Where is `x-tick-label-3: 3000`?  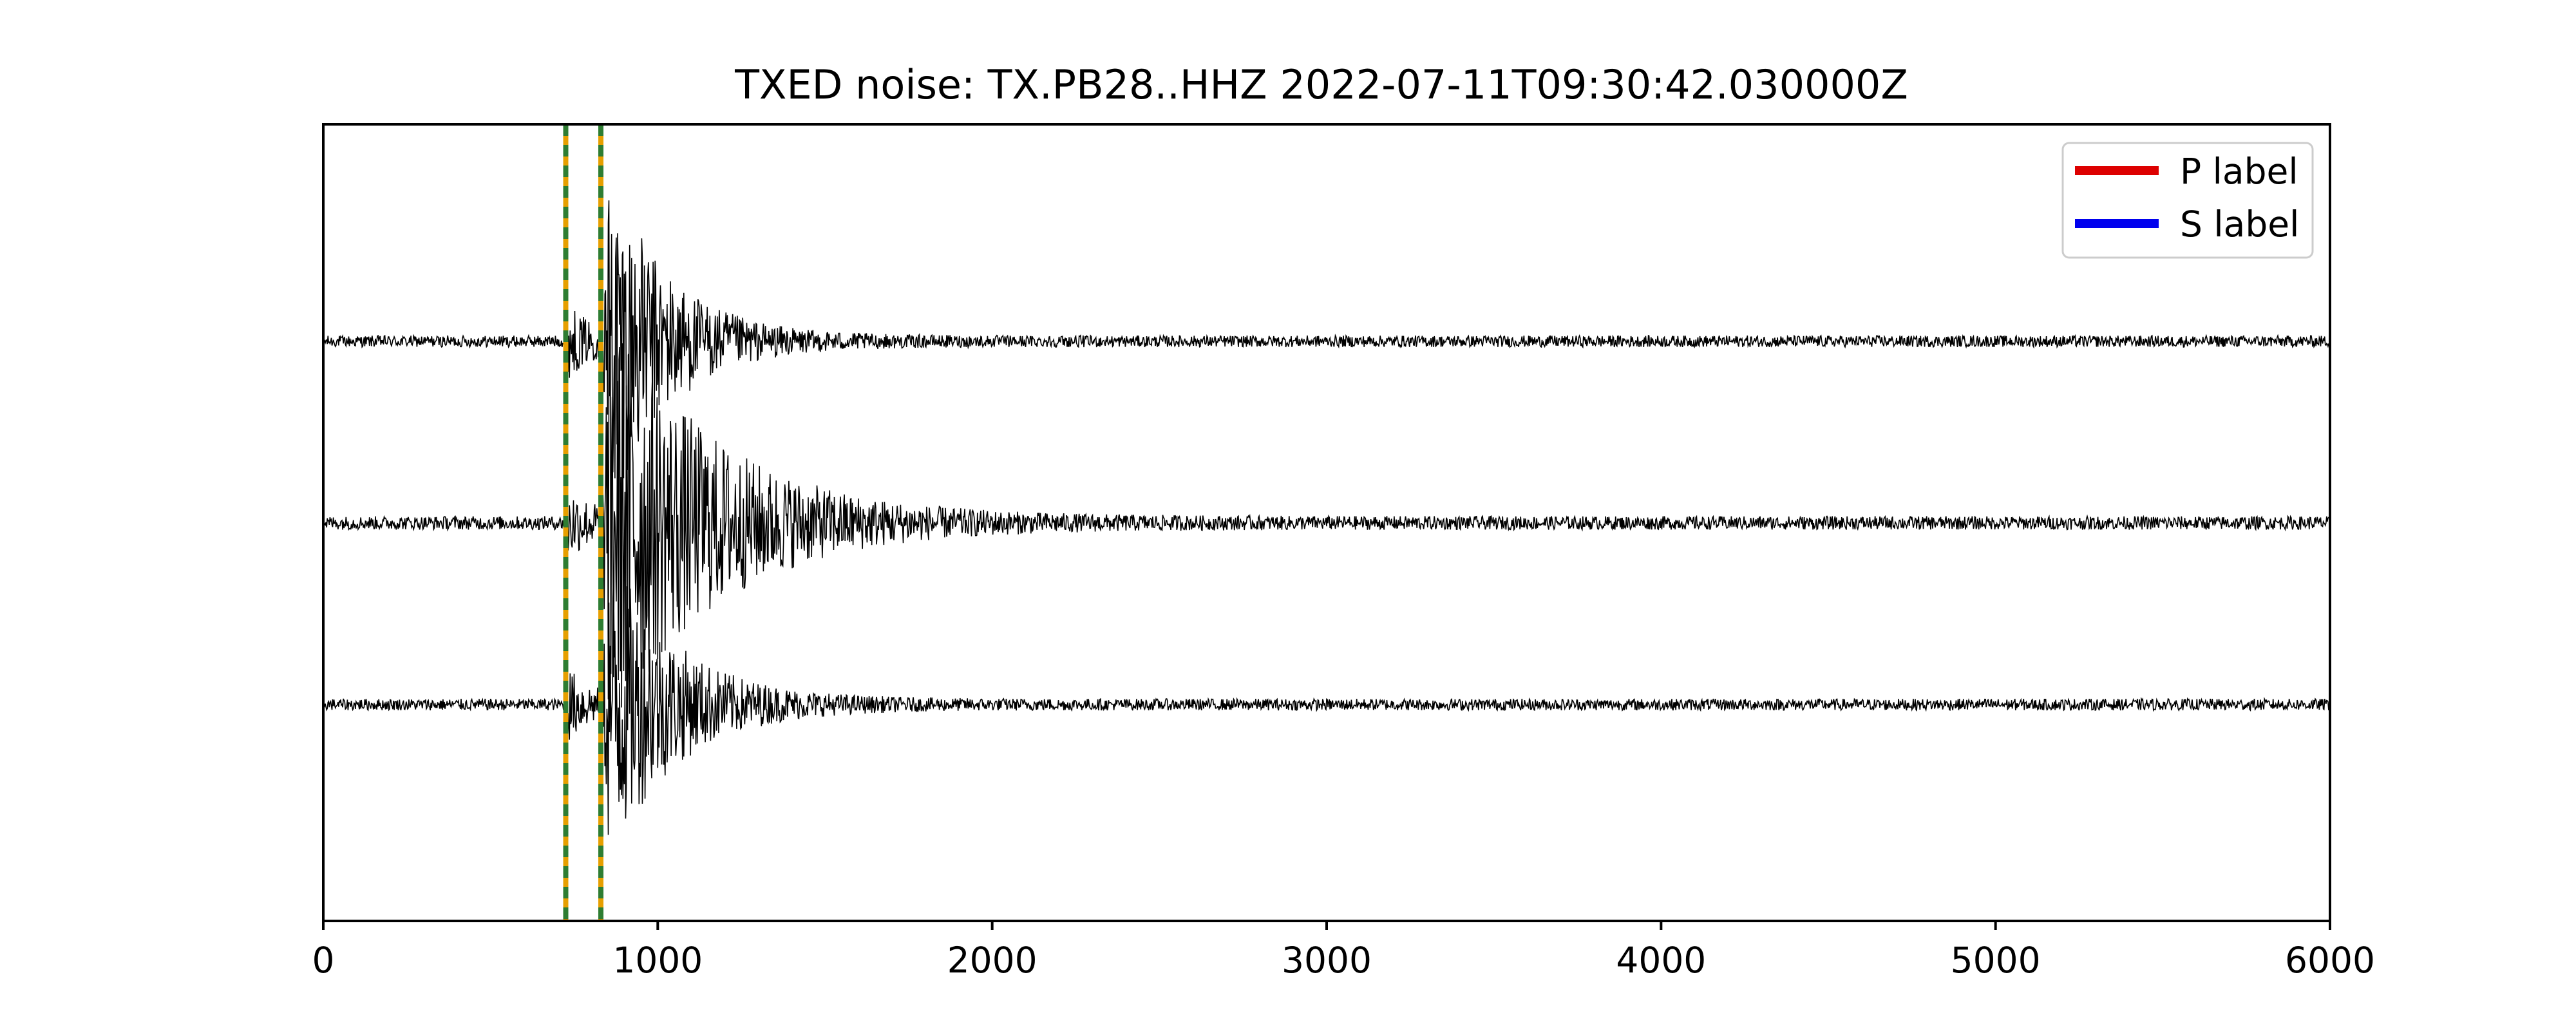 x-tick-label-3: 3000 is located at coordinates (1327, 960).